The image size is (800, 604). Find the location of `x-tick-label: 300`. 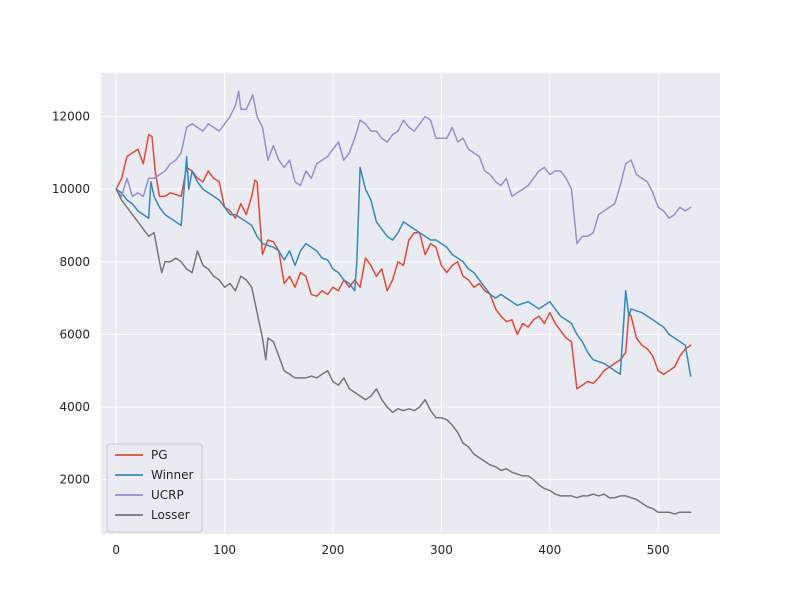

x-tick-label: 300 is located at coordinates (441, 550).